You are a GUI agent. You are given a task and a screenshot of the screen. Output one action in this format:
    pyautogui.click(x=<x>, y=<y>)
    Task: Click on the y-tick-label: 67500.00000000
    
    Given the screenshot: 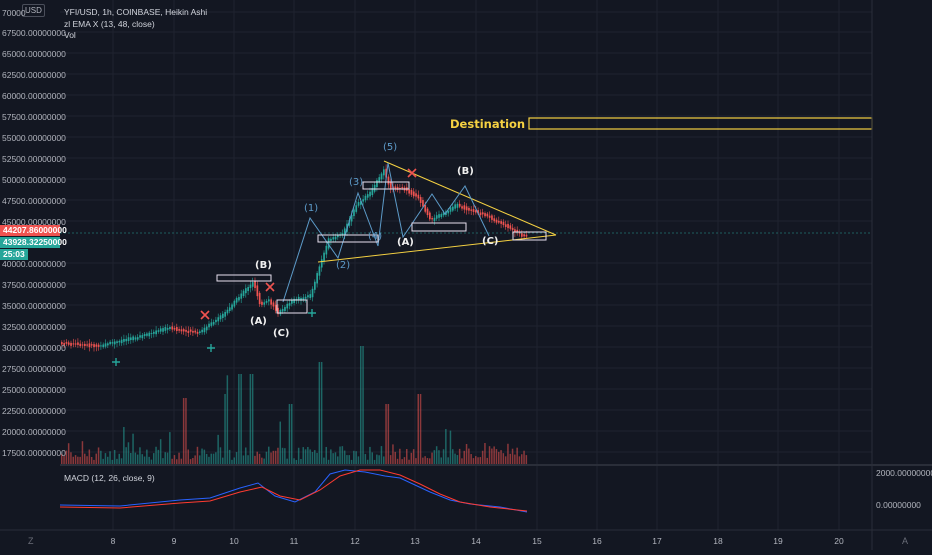 What is the action you would take?
    pyautogui.click(x=34, y=33)
    